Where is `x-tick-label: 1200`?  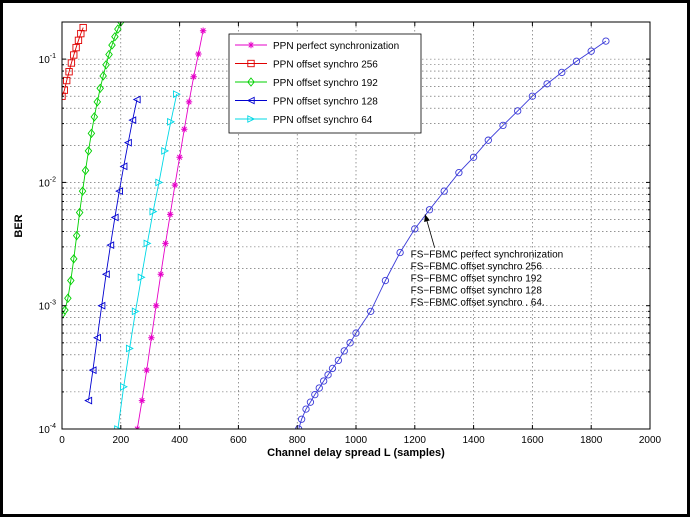
x-tick-label: 1200 is located at coordinates (415, 440).